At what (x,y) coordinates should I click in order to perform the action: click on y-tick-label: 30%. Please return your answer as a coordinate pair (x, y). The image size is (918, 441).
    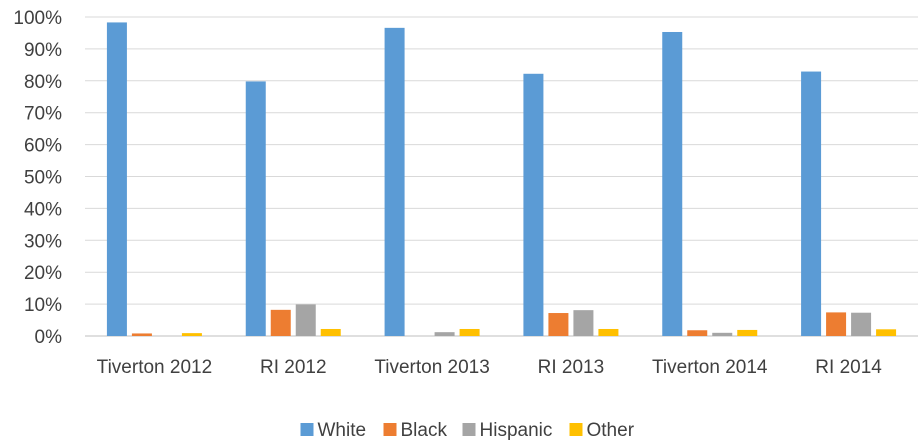
    Looking at the image, I should click on (43, 241).